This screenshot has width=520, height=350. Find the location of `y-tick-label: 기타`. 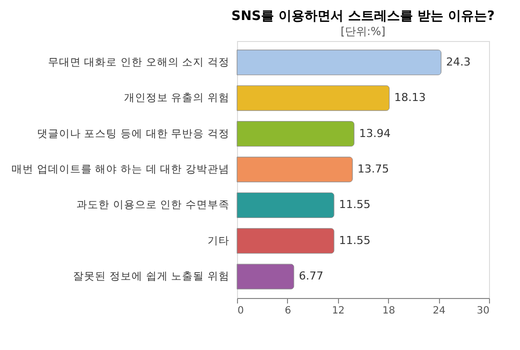

y-tick-label: 기타 is located at coordinates (219, 240).